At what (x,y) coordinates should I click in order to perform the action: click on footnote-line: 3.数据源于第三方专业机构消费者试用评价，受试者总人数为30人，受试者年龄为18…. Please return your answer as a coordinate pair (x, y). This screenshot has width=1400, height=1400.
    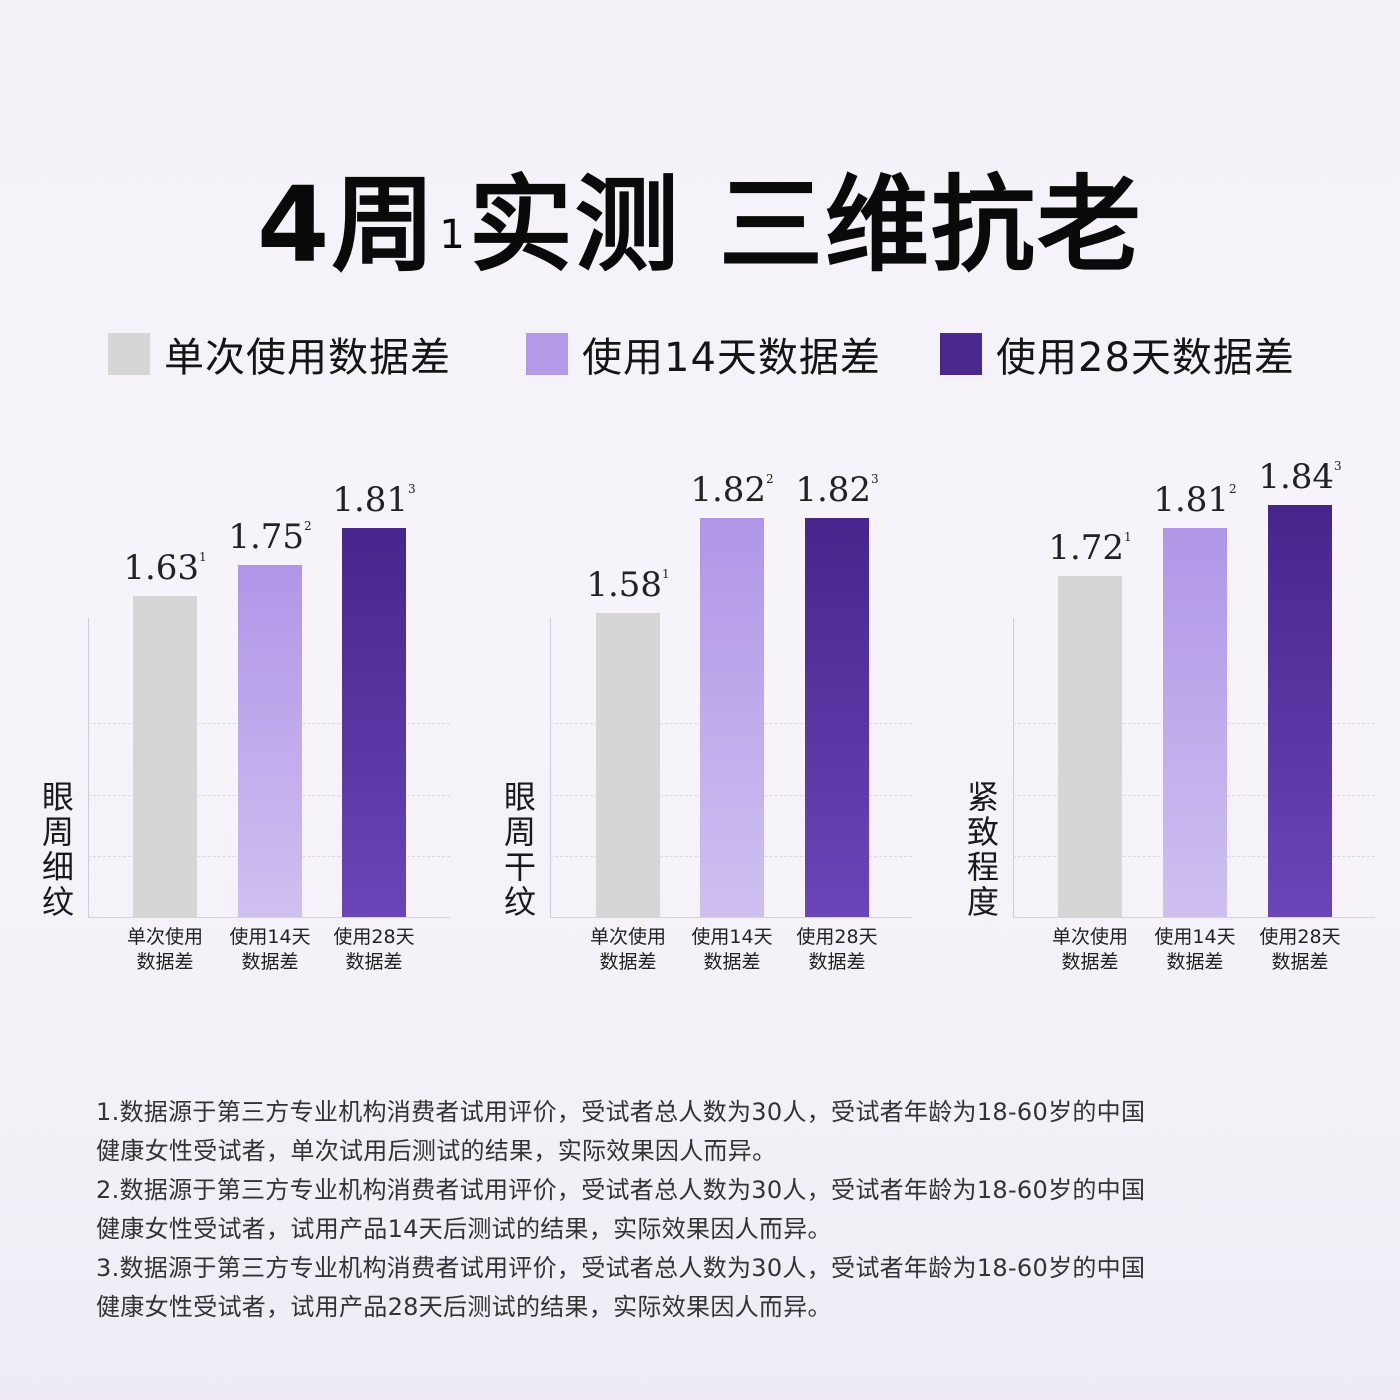
    Looking at the image, I should click on (621, 1268).